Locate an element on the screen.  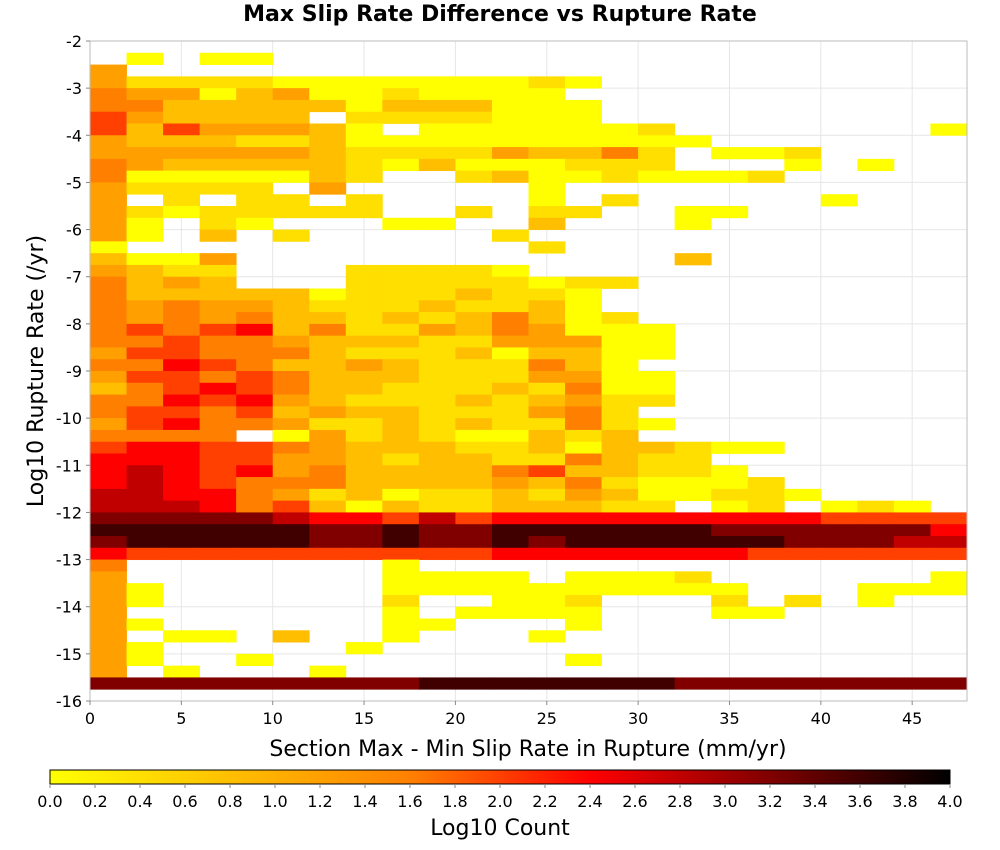
chart-title: Max Slip Rate Difference vs Rupture Rate is located at coordinates (500, 14).